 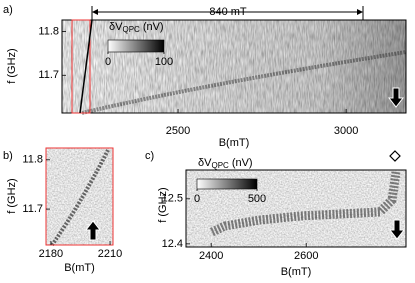 What do you see at coordinates (8, 10) in the screenshot?
I see `panel-label: a)` at bounding box center [8, 10].